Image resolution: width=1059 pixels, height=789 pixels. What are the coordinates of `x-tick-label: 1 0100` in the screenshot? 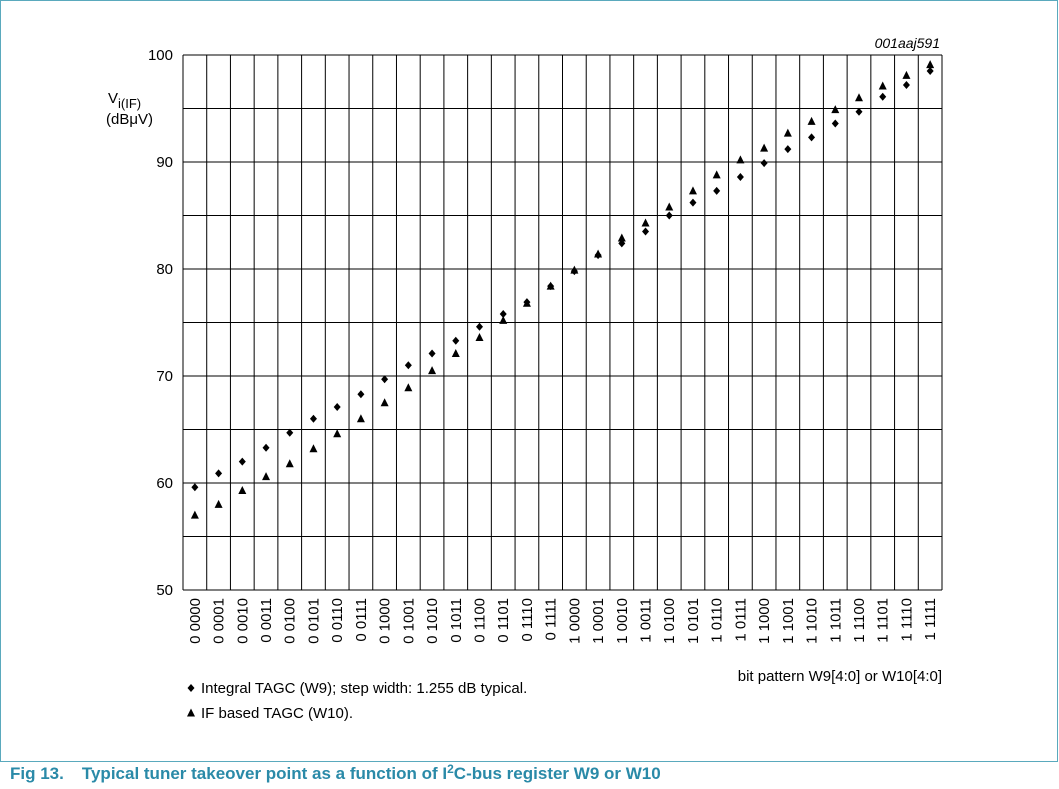 It's located at (669, 621).